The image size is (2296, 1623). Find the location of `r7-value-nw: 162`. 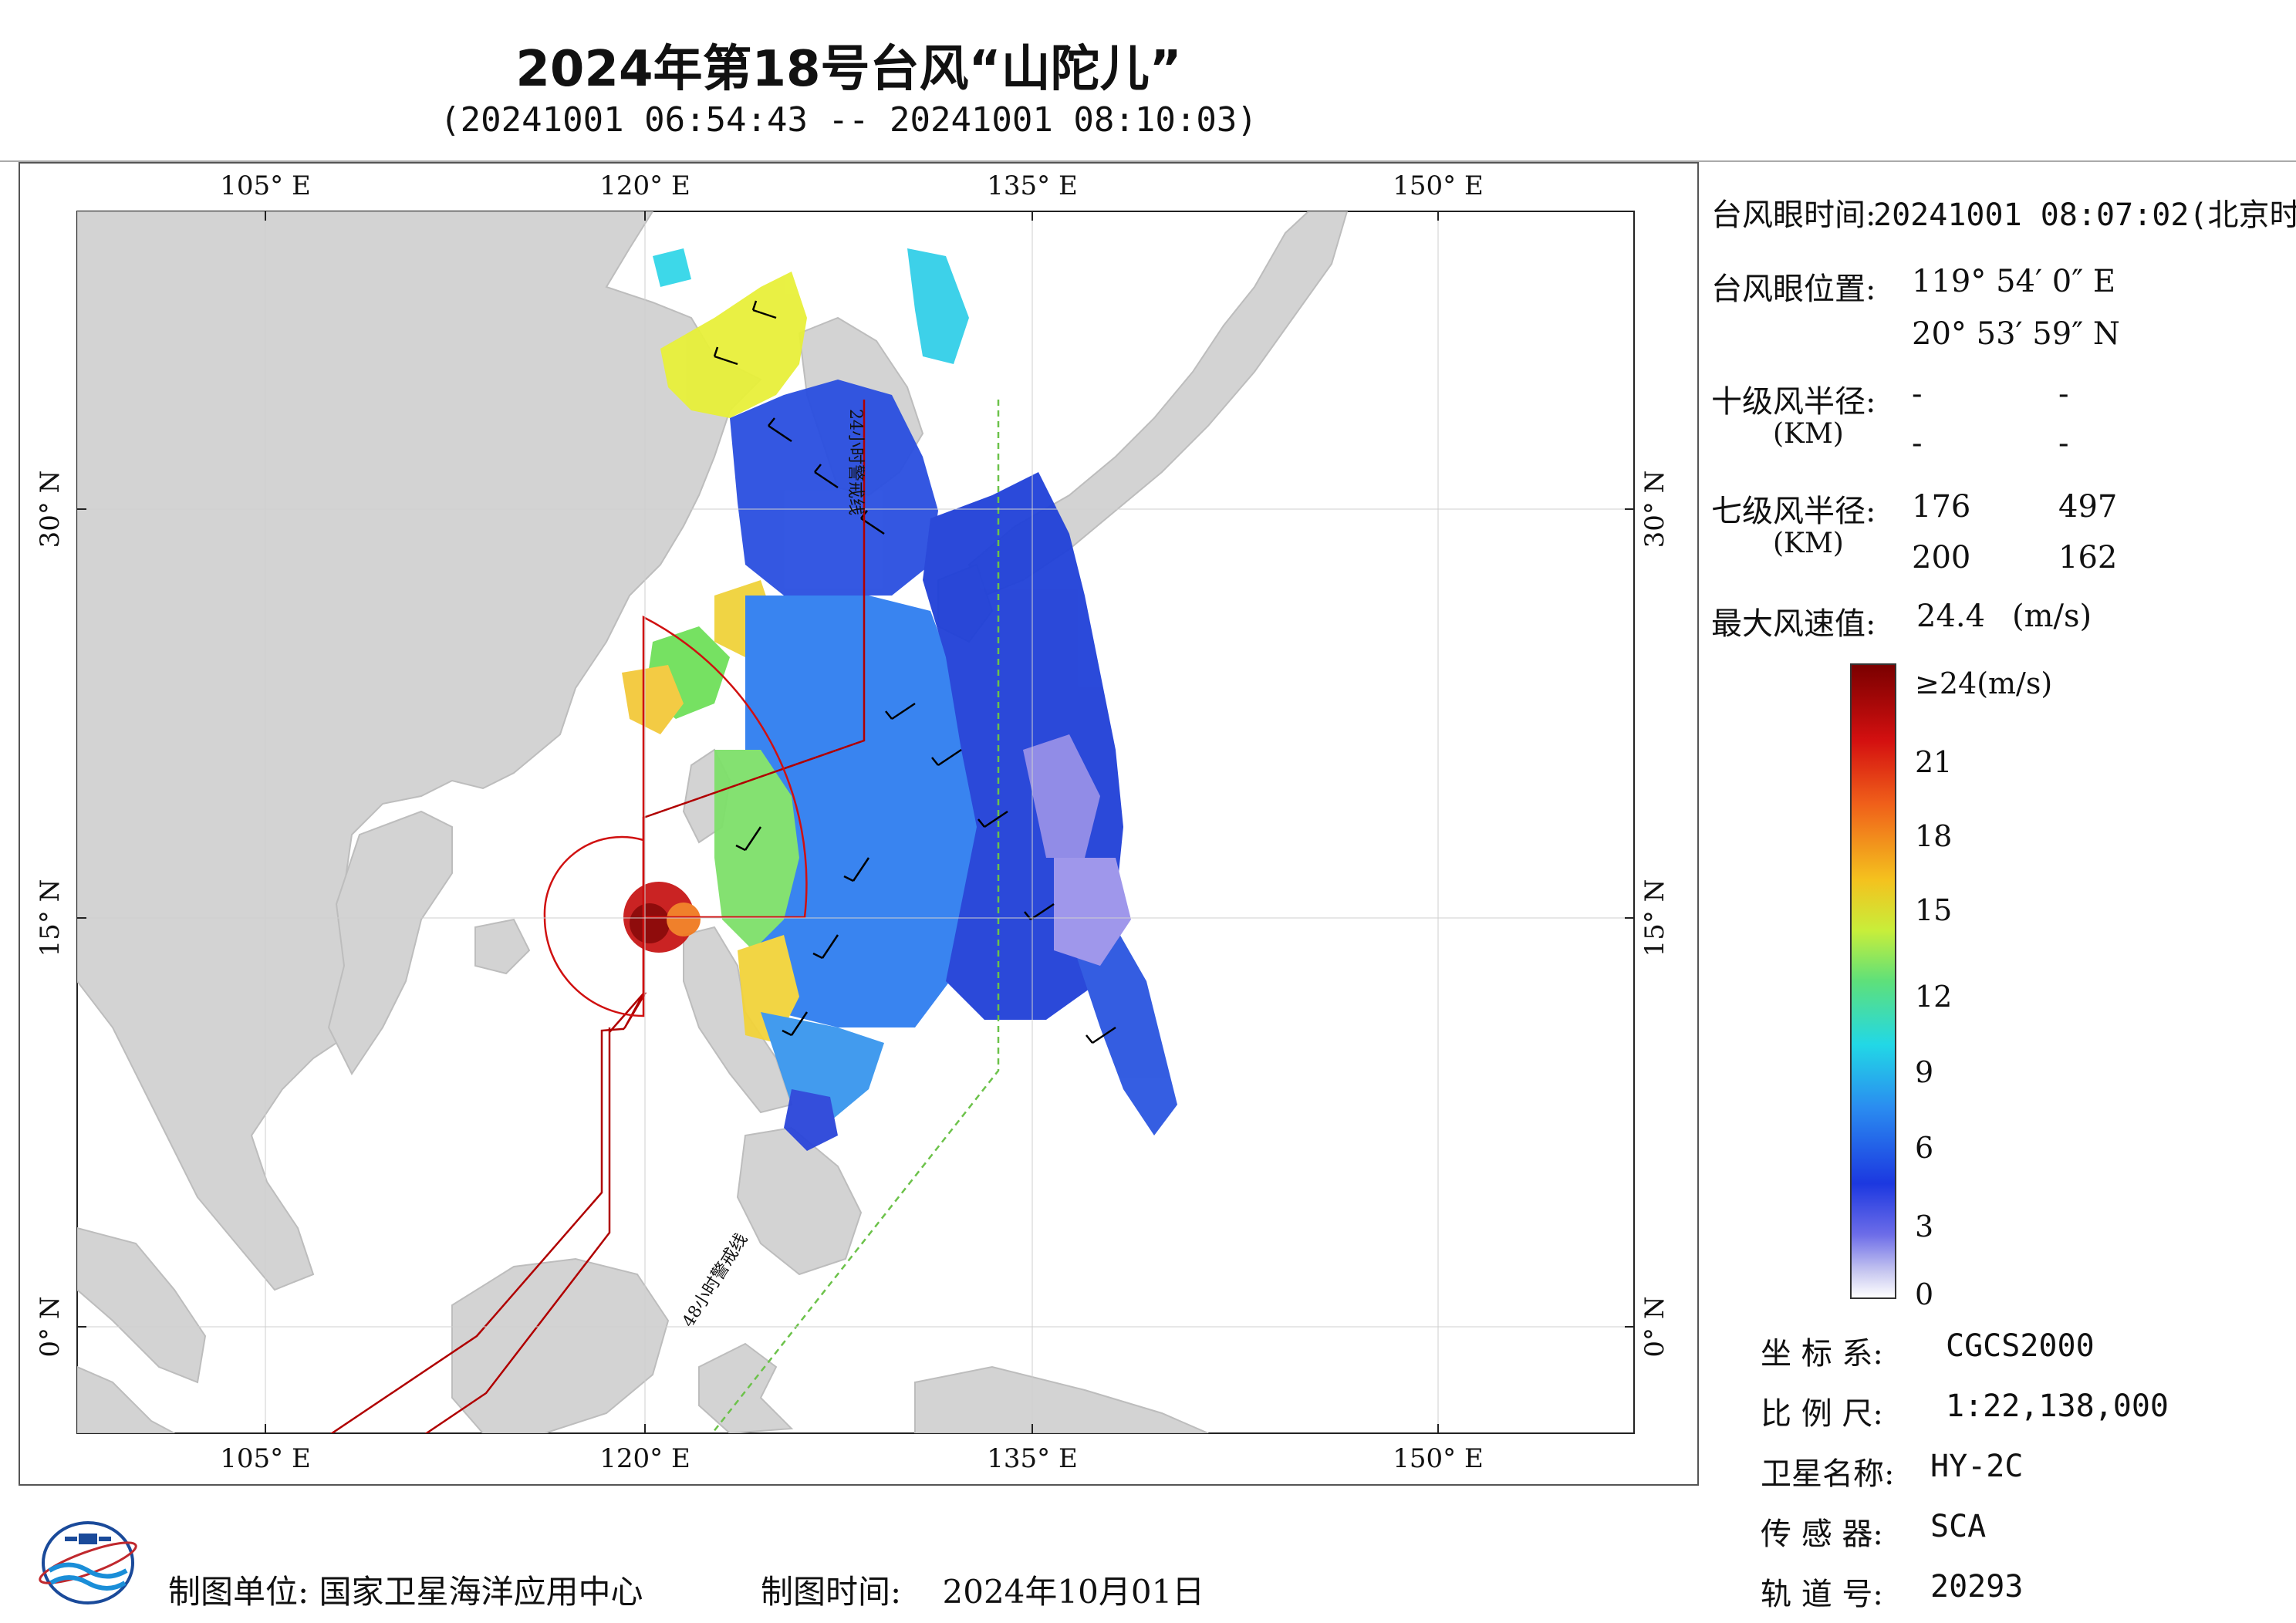

r7-value-nw: 162 is located at coordinates (2088, 557).